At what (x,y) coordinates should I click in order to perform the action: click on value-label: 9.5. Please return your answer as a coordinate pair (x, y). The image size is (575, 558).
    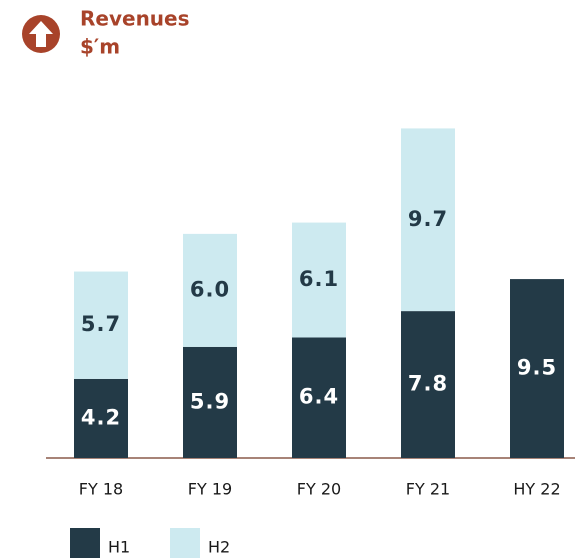
    Looking at the image, I should click on (537, 368).